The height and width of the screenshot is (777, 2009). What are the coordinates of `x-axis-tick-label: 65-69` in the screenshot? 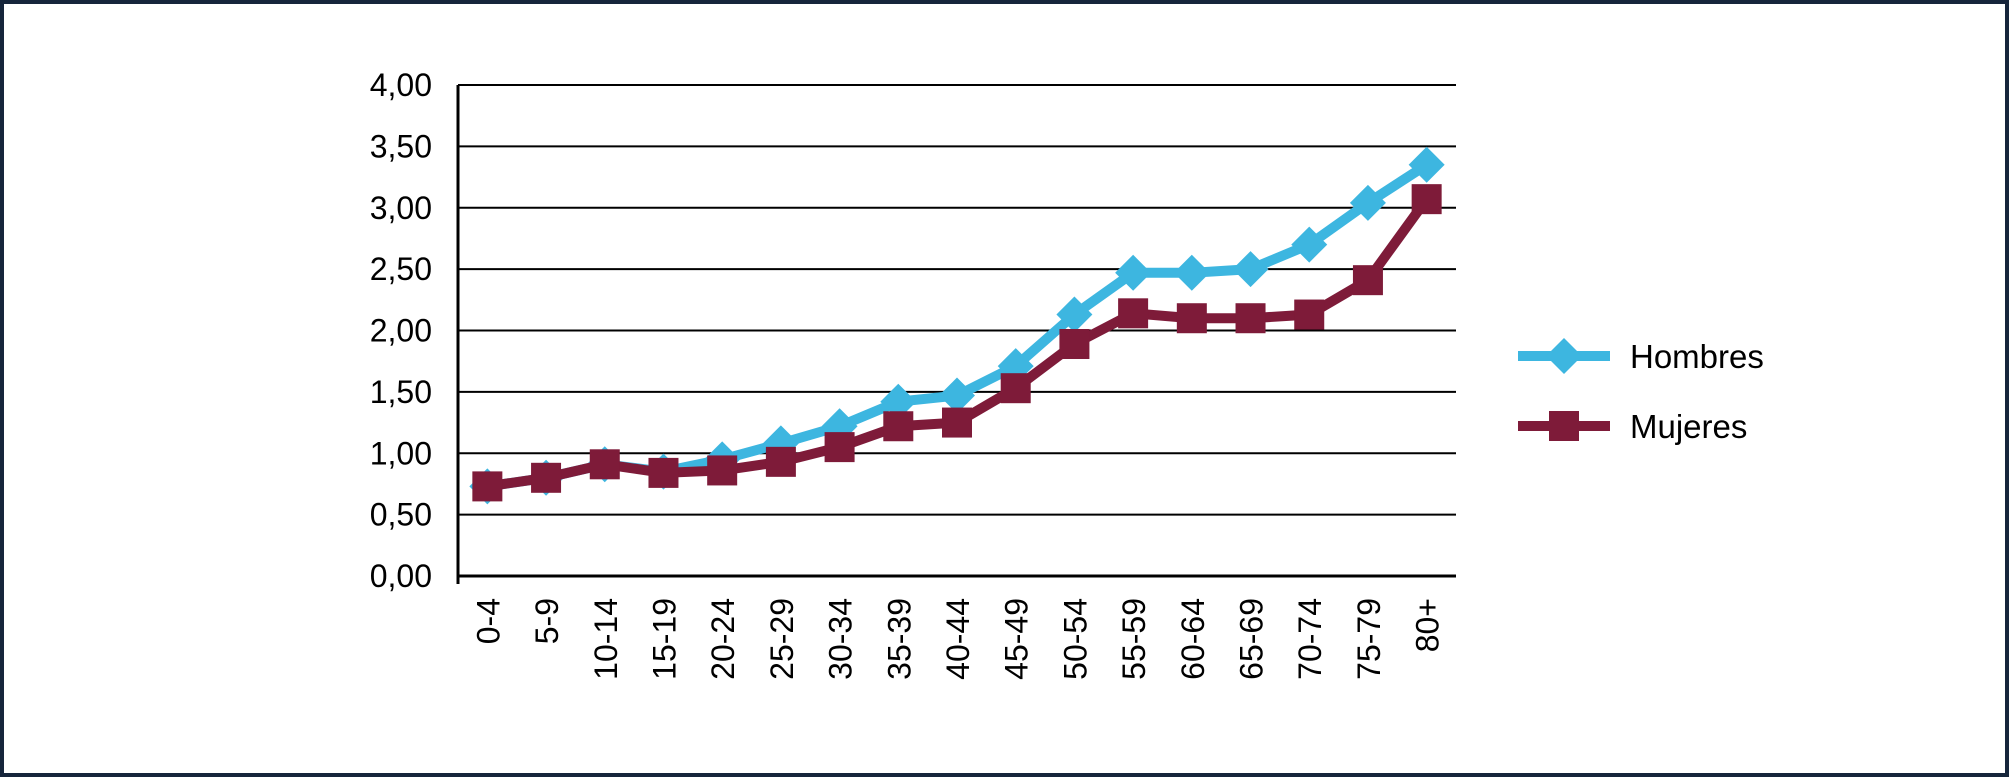 It's located at (1252, 639).